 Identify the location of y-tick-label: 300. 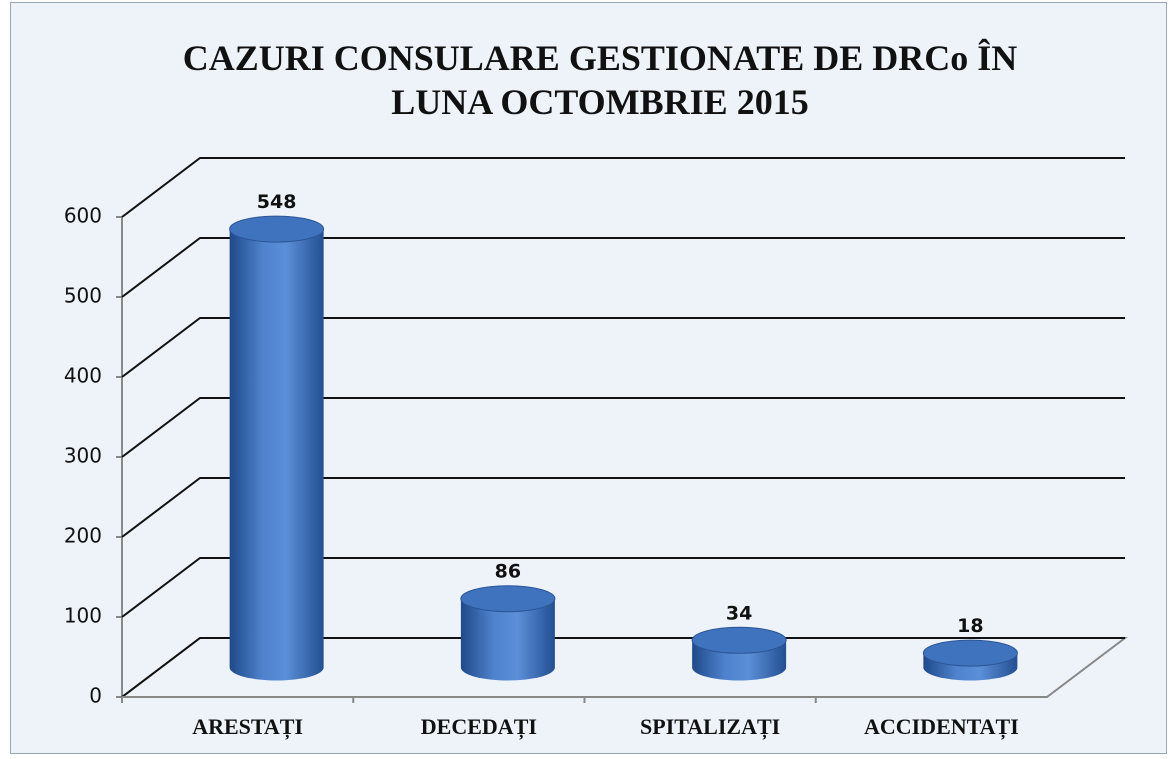
(83, 456).